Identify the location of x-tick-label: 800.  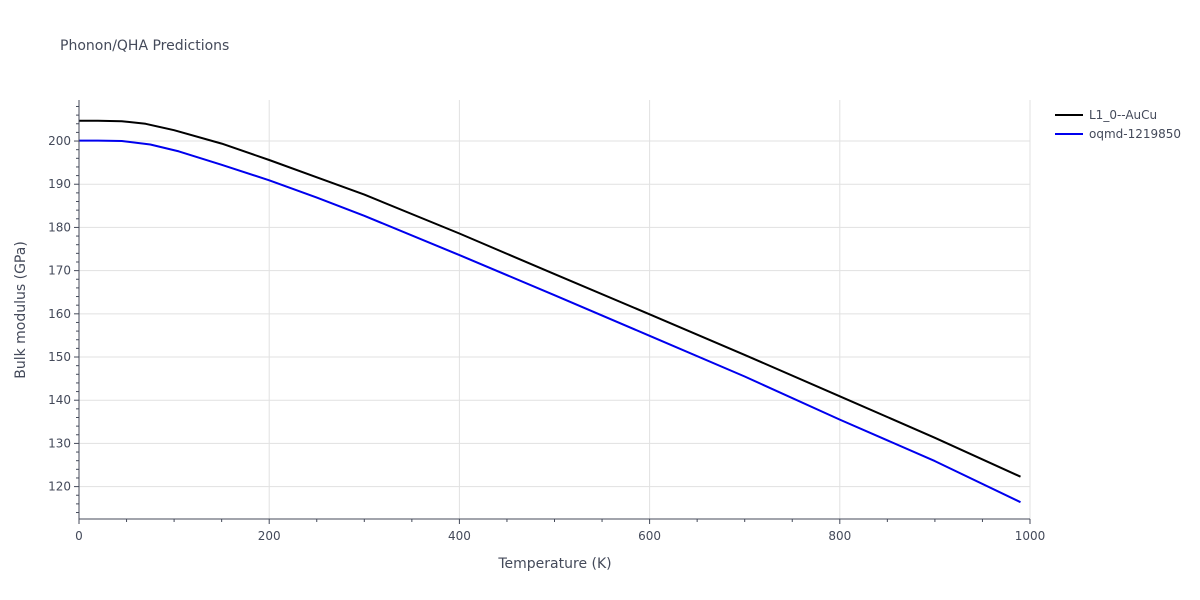
(839, 536).